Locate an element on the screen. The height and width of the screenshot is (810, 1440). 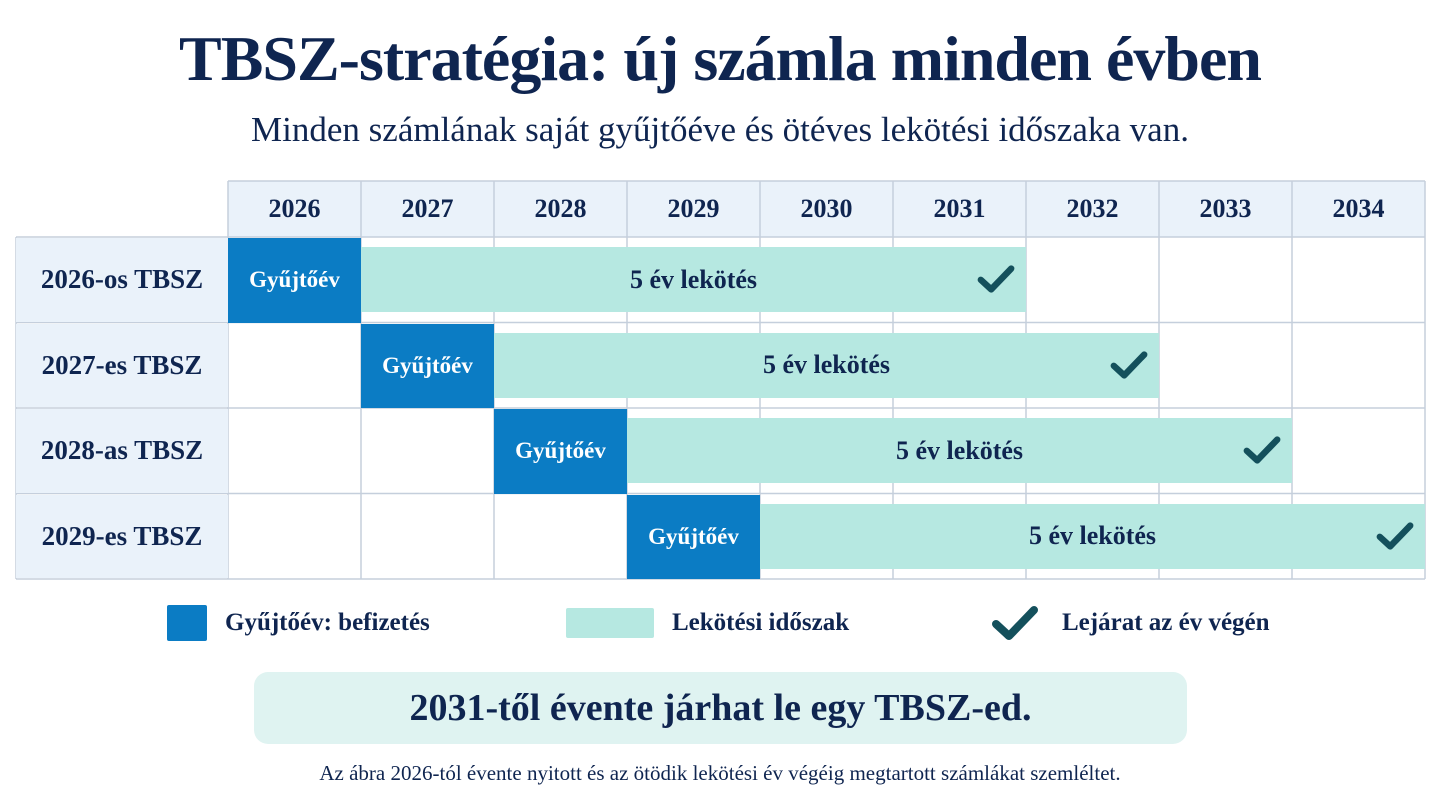
year-header-2031: 2031 is located at coordinates (959, 208).